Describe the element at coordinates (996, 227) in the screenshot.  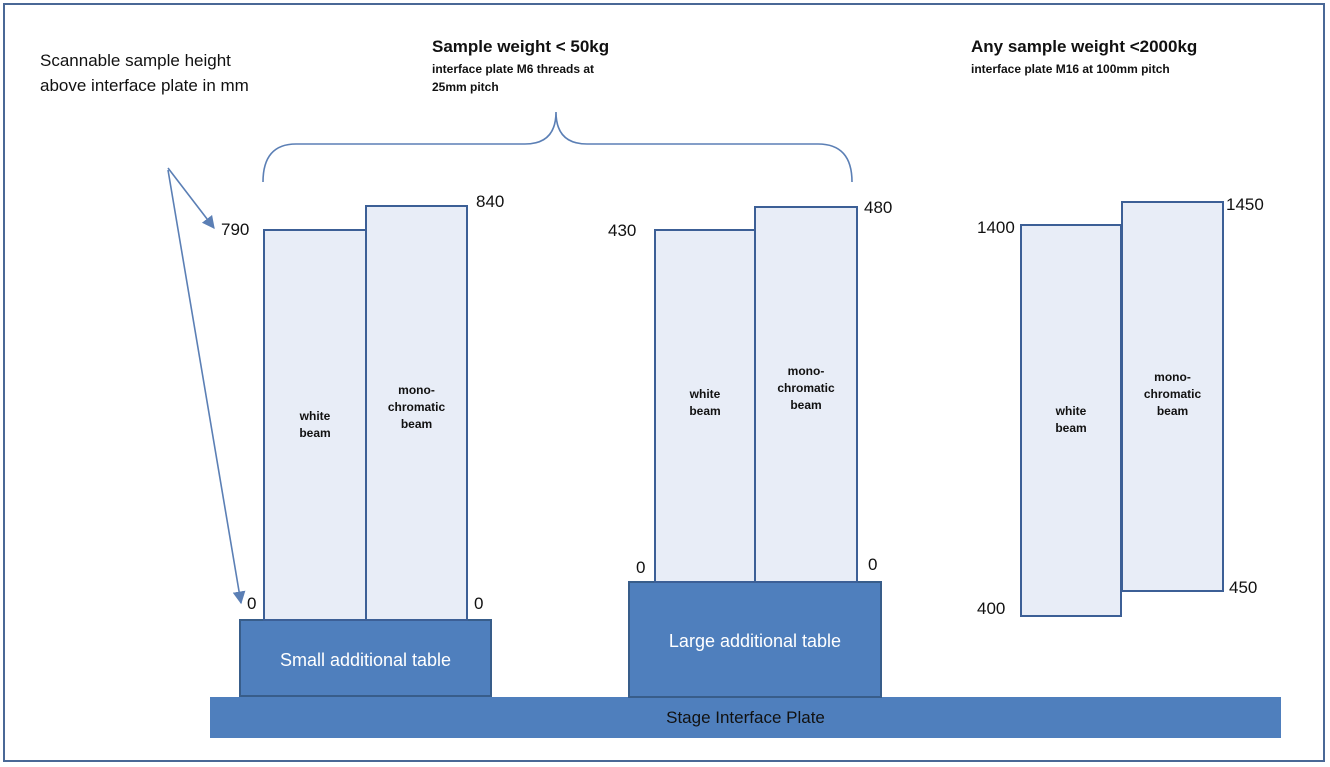
I see `any-white-top-value: 1400` at that location.